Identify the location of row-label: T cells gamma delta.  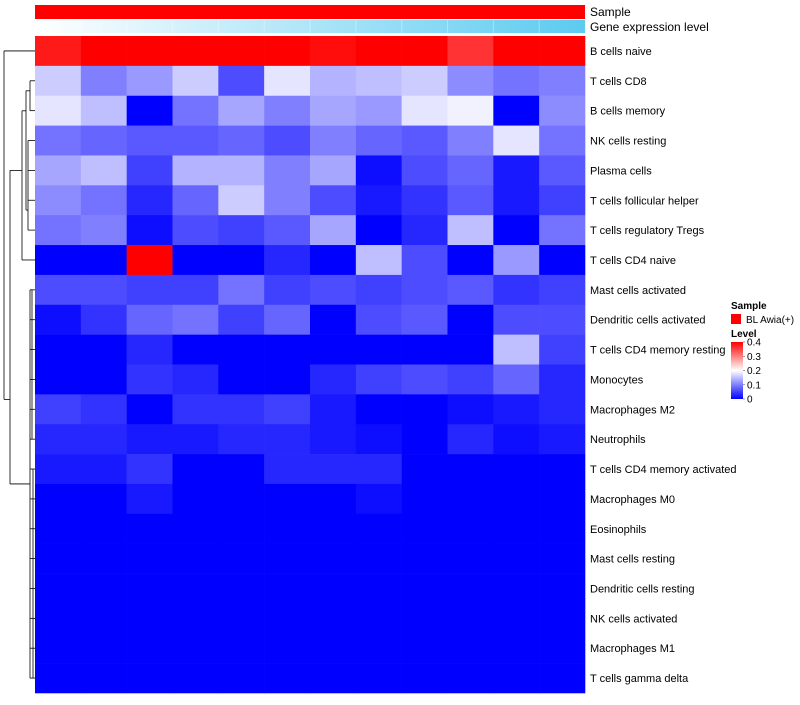
(639, 679).